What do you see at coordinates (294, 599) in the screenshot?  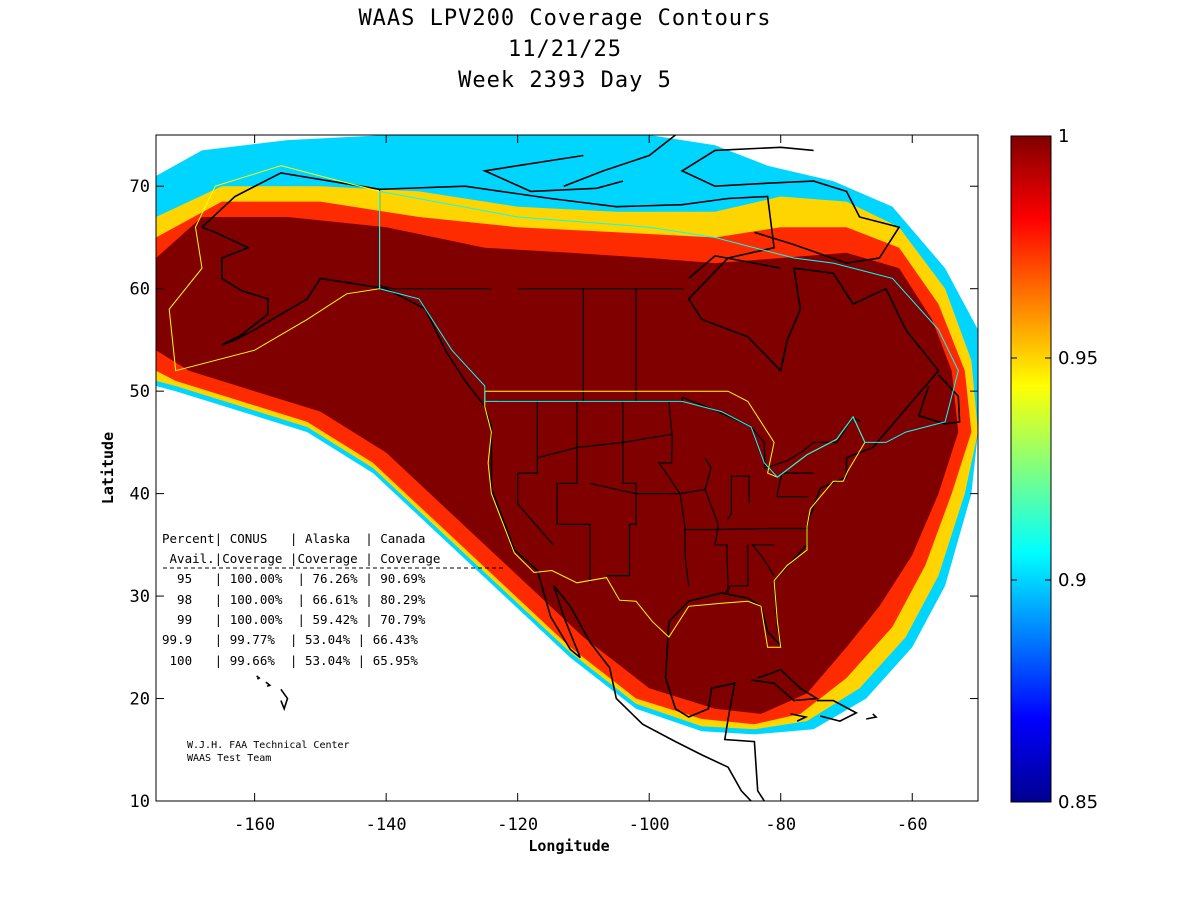 I see `table-row: 98 | 100.00% | 66.61% | 80.29%` at bounding box center [294, 599].